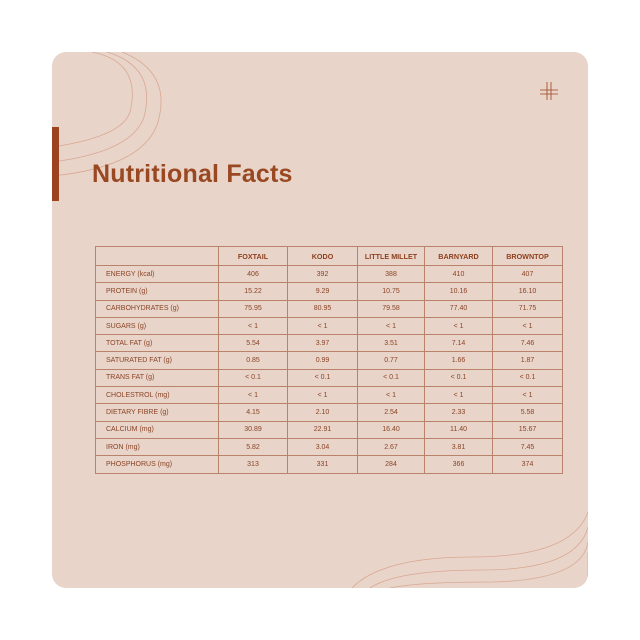 The width and height of the screenshot is (640, 640). What do you see at coordinates (527, 291) in the screenshot?
I see `cell: 16.10` at bounding box center [527, 291].